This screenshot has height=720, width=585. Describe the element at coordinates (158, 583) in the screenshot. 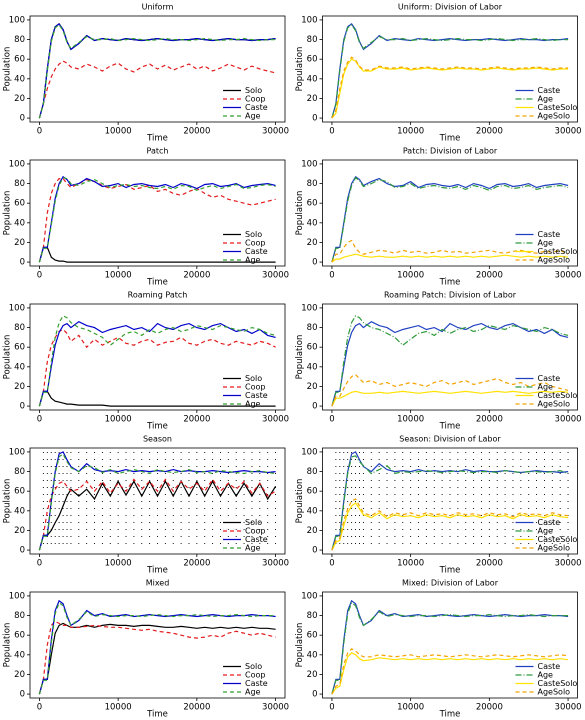

I see `chart-title: Mixed` at that location.